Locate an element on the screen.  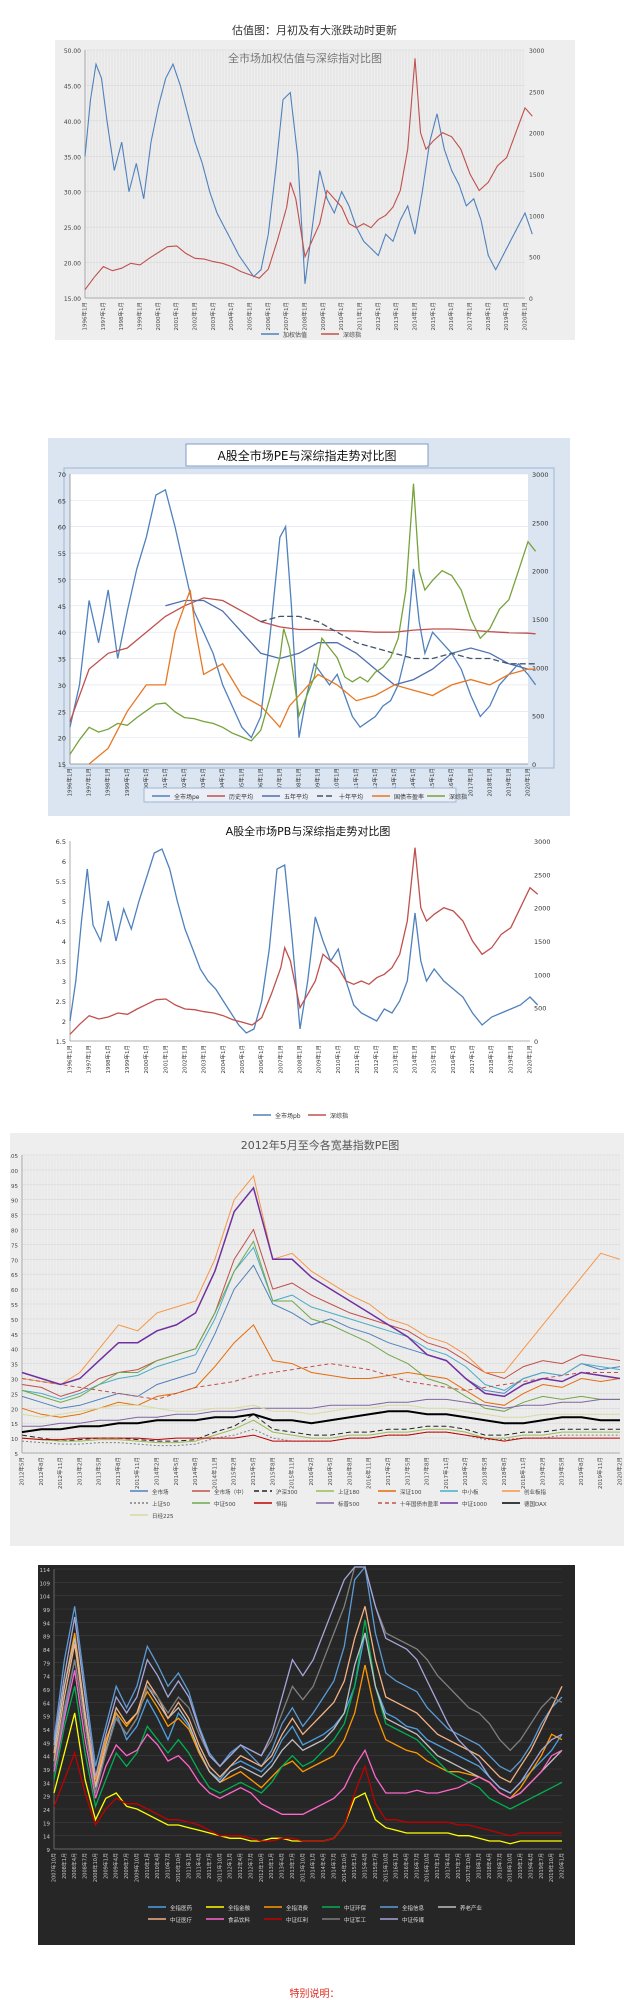
y2-tick-label: 1500 is located at coordinates (536, 175).